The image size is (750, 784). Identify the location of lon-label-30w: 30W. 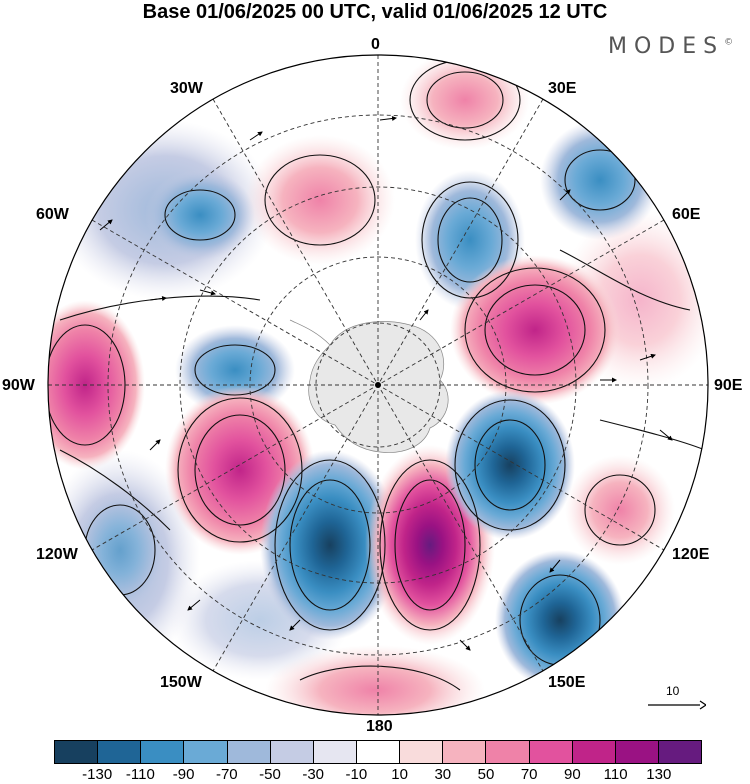
(186, 88).